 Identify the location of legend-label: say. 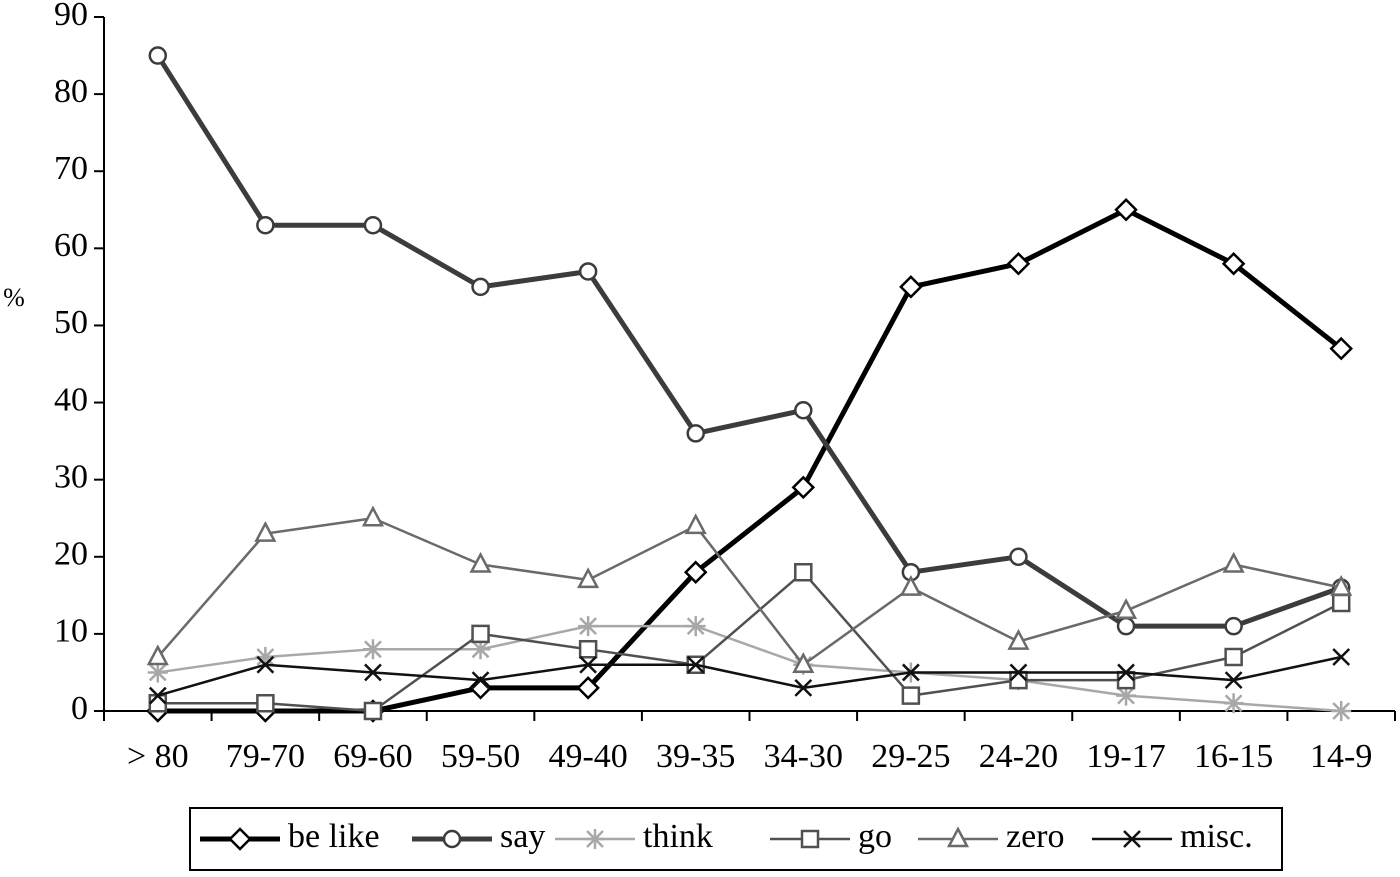
(522, 836).